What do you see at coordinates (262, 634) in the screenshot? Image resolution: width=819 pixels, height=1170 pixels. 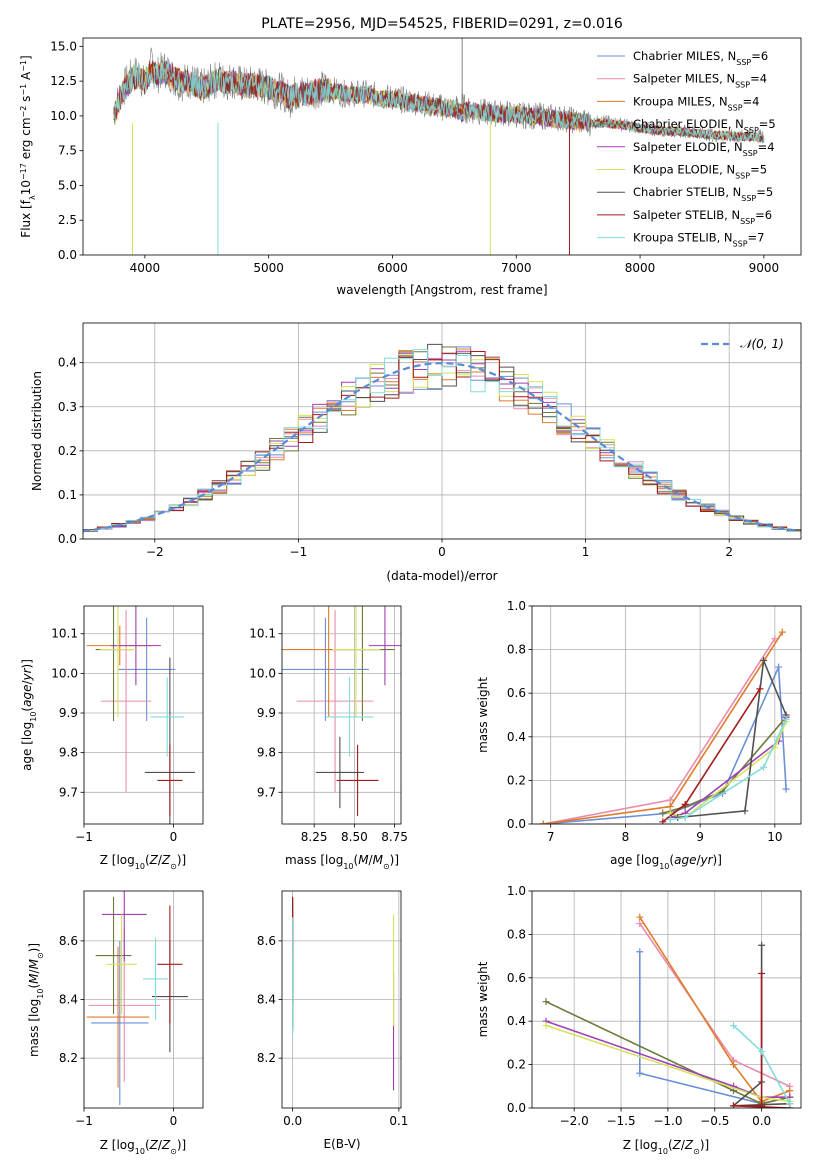 I see `y-tick-label: 10.1` at bounding box center [262, 634].